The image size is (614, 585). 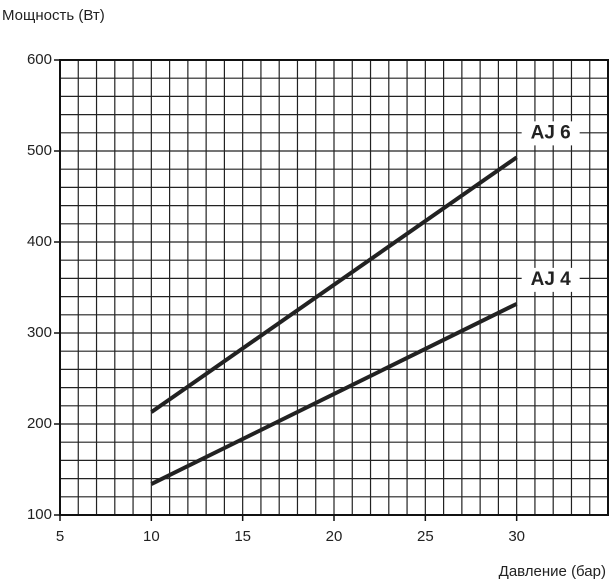 I want to click on x-tick-label: 25, so click(x=425, y=536).